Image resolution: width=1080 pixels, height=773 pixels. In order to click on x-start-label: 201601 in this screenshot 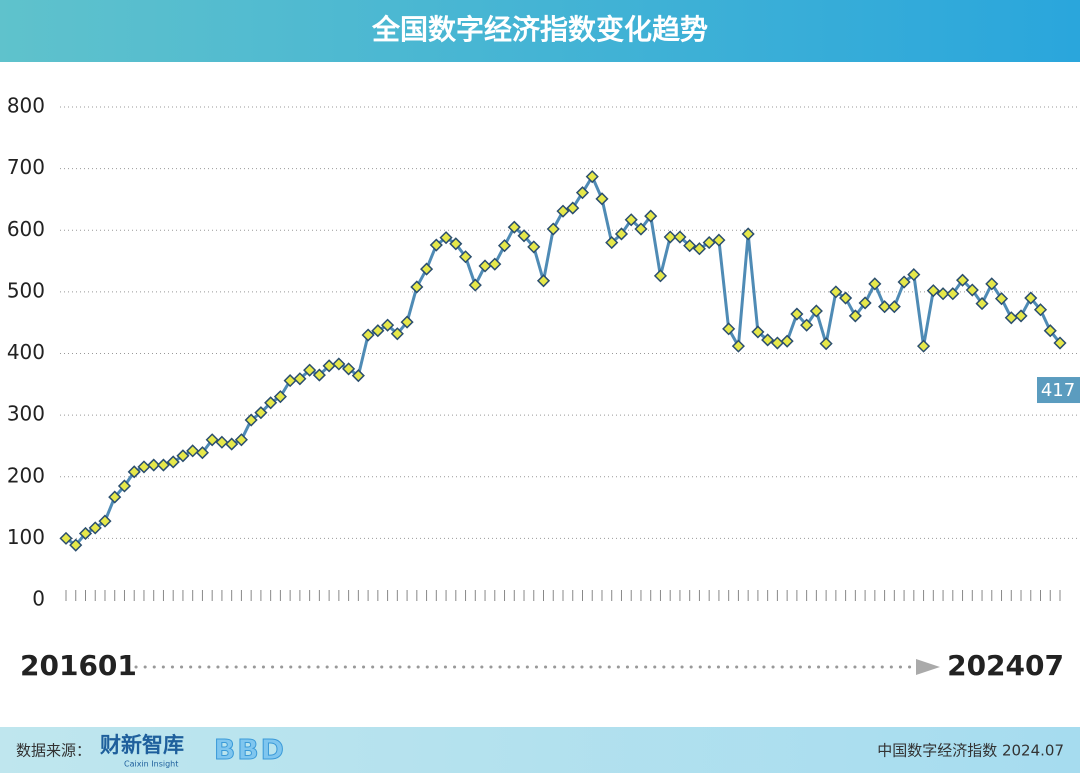, I will do `click(78, 665)`.